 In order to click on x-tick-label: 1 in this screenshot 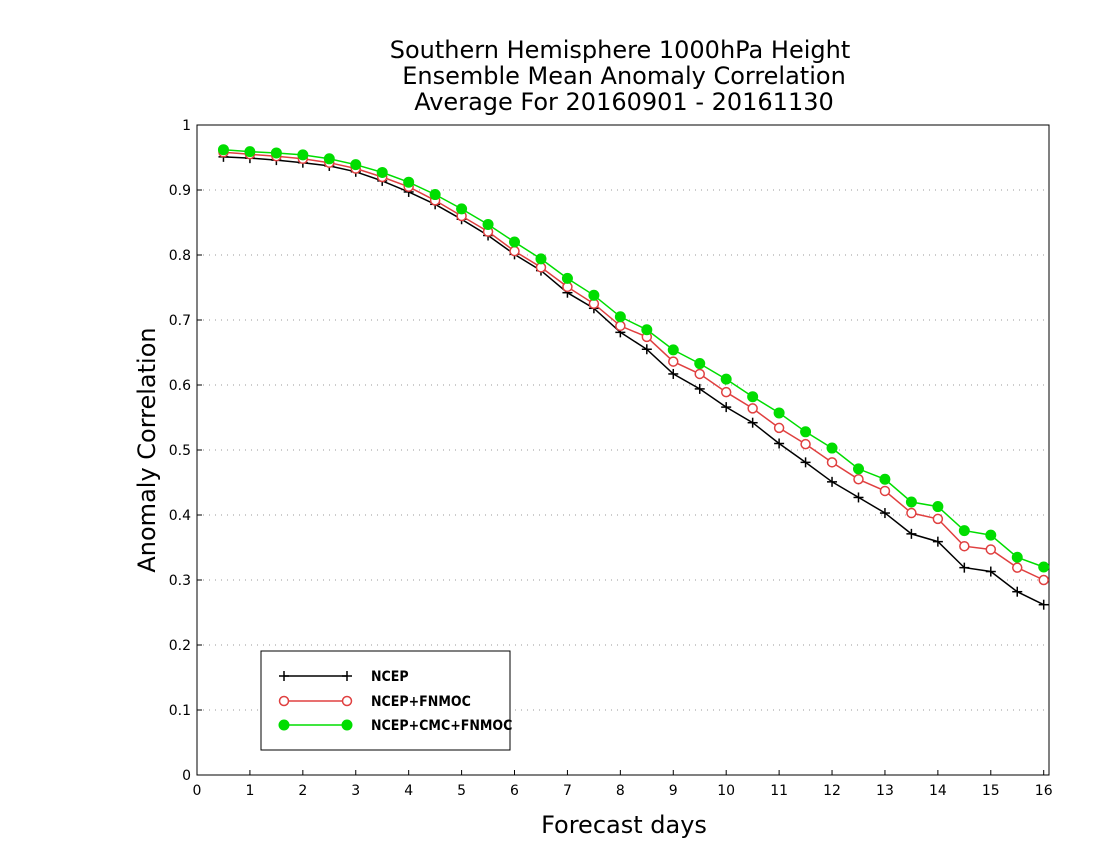, I will do `click(249, 791)`.